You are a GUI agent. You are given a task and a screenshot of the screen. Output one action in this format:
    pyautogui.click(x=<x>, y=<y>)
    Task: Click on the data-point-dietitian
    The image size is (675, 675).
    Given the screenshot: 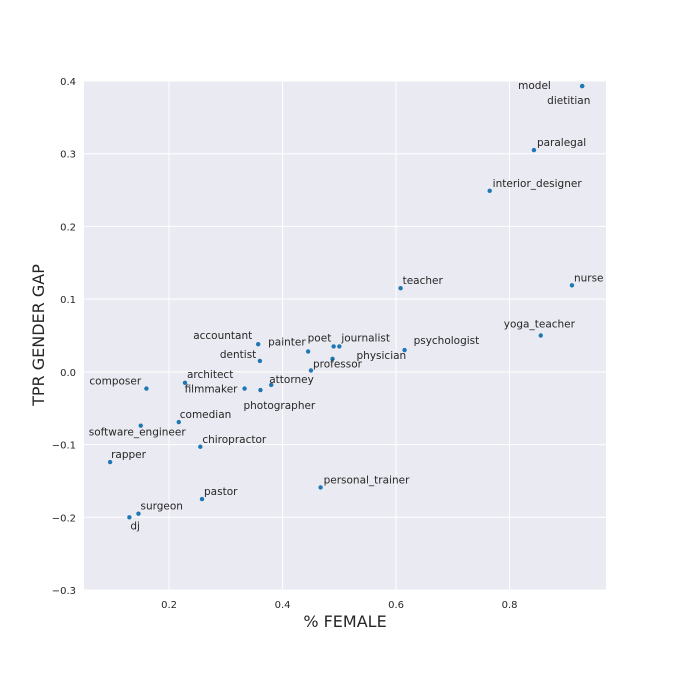 What is the action you would take?
    pyautogui.click(x=582, y=86)
    